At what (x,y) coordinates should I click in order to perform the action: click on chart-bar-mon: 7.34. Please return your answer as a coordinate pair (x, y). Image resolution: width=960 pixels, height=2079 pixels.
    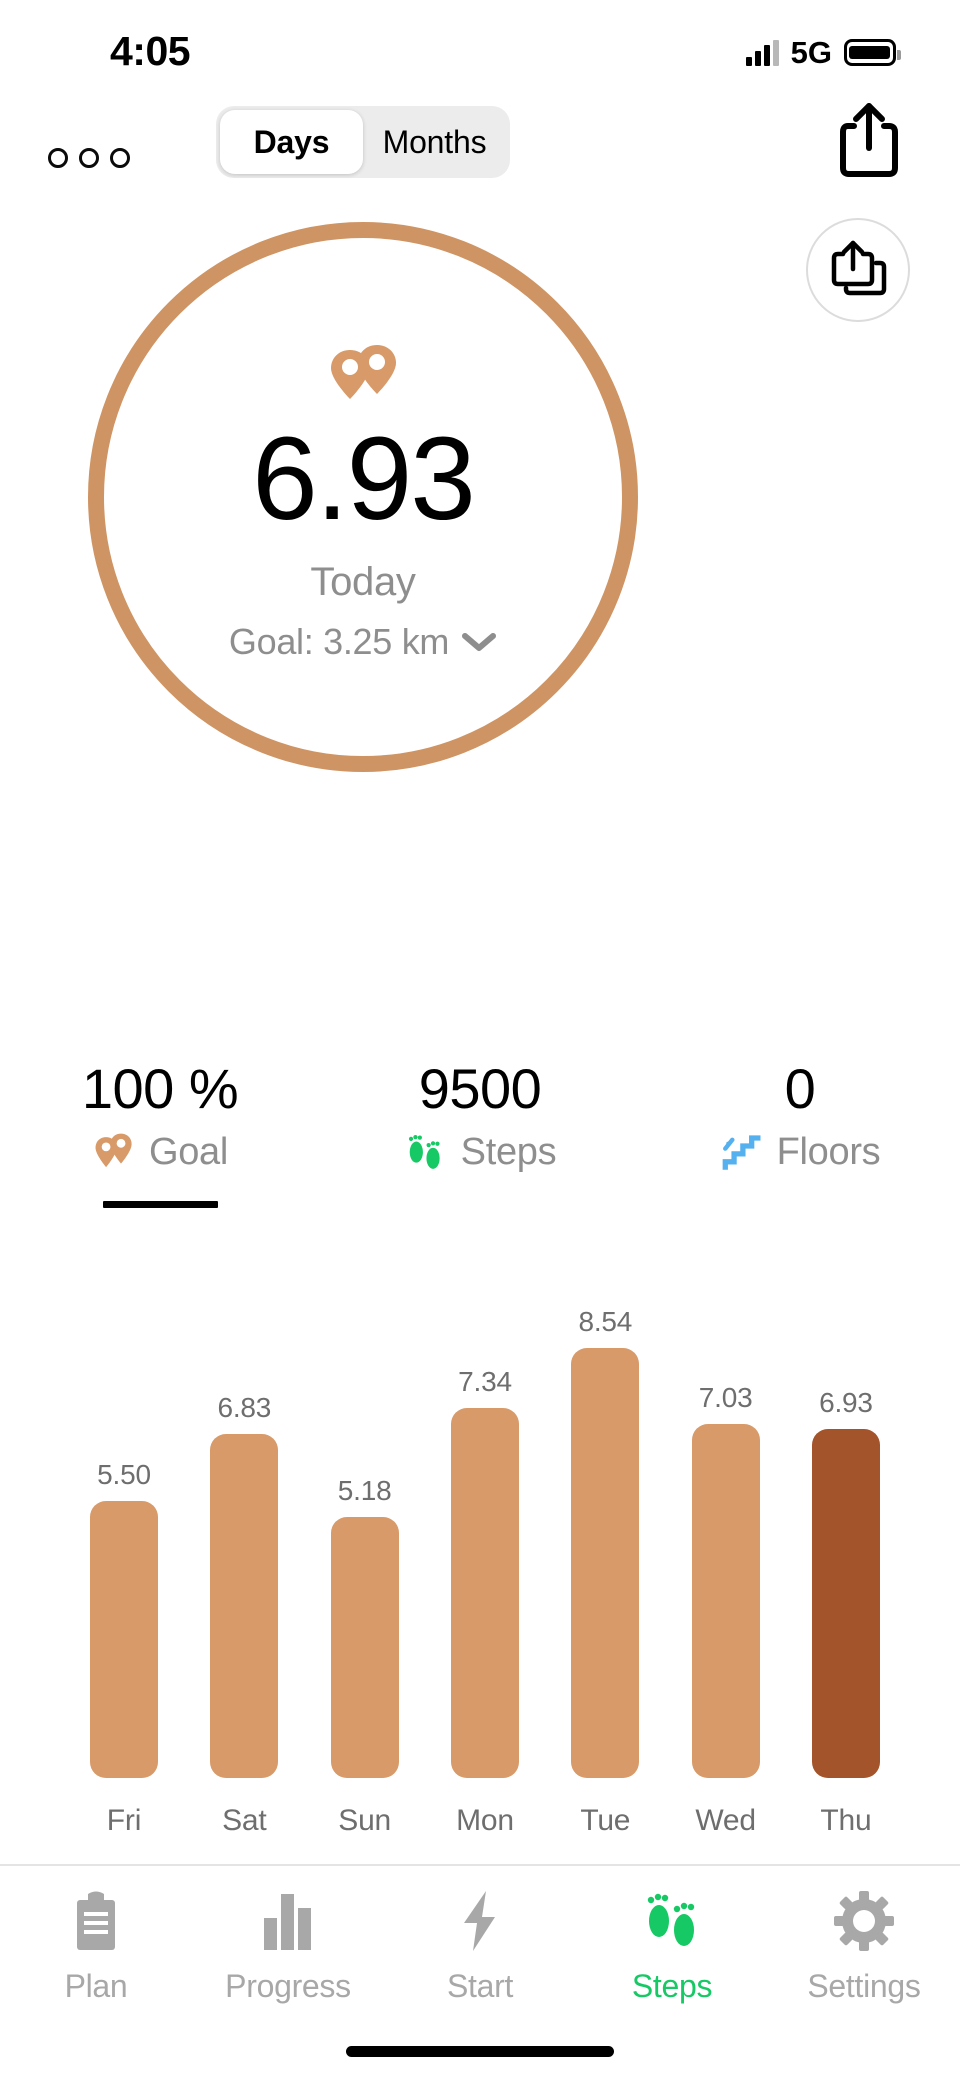
    Looking at the image, I should click on (484, 1524).